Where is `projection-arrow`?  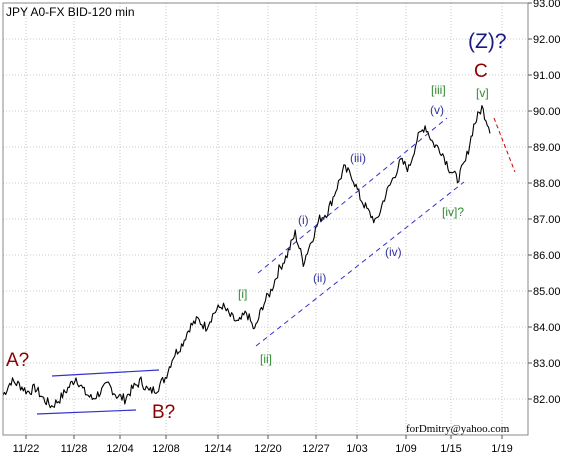 projection-arrow is located at coordinates (504, 145).